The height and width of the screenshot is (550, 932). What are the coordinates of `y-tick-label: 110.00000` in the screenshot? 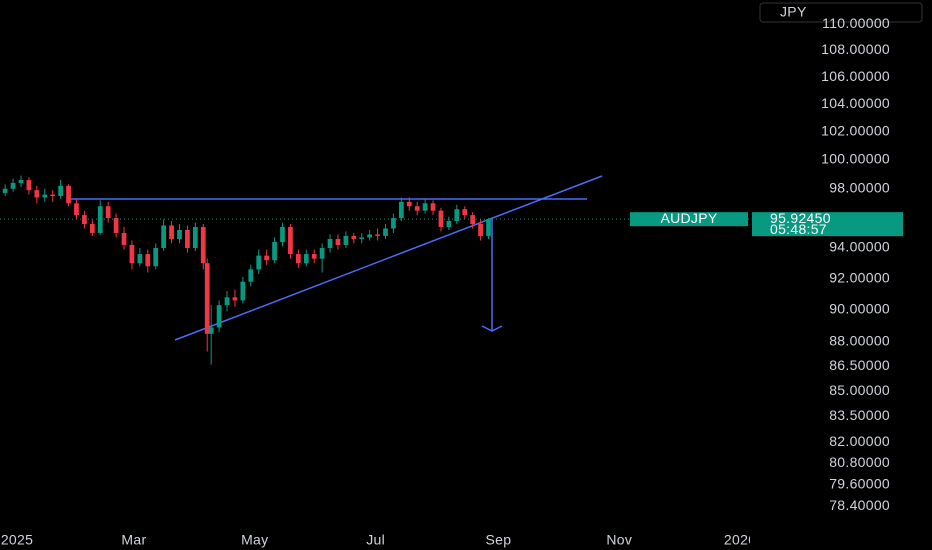 It's located at (856, 23).